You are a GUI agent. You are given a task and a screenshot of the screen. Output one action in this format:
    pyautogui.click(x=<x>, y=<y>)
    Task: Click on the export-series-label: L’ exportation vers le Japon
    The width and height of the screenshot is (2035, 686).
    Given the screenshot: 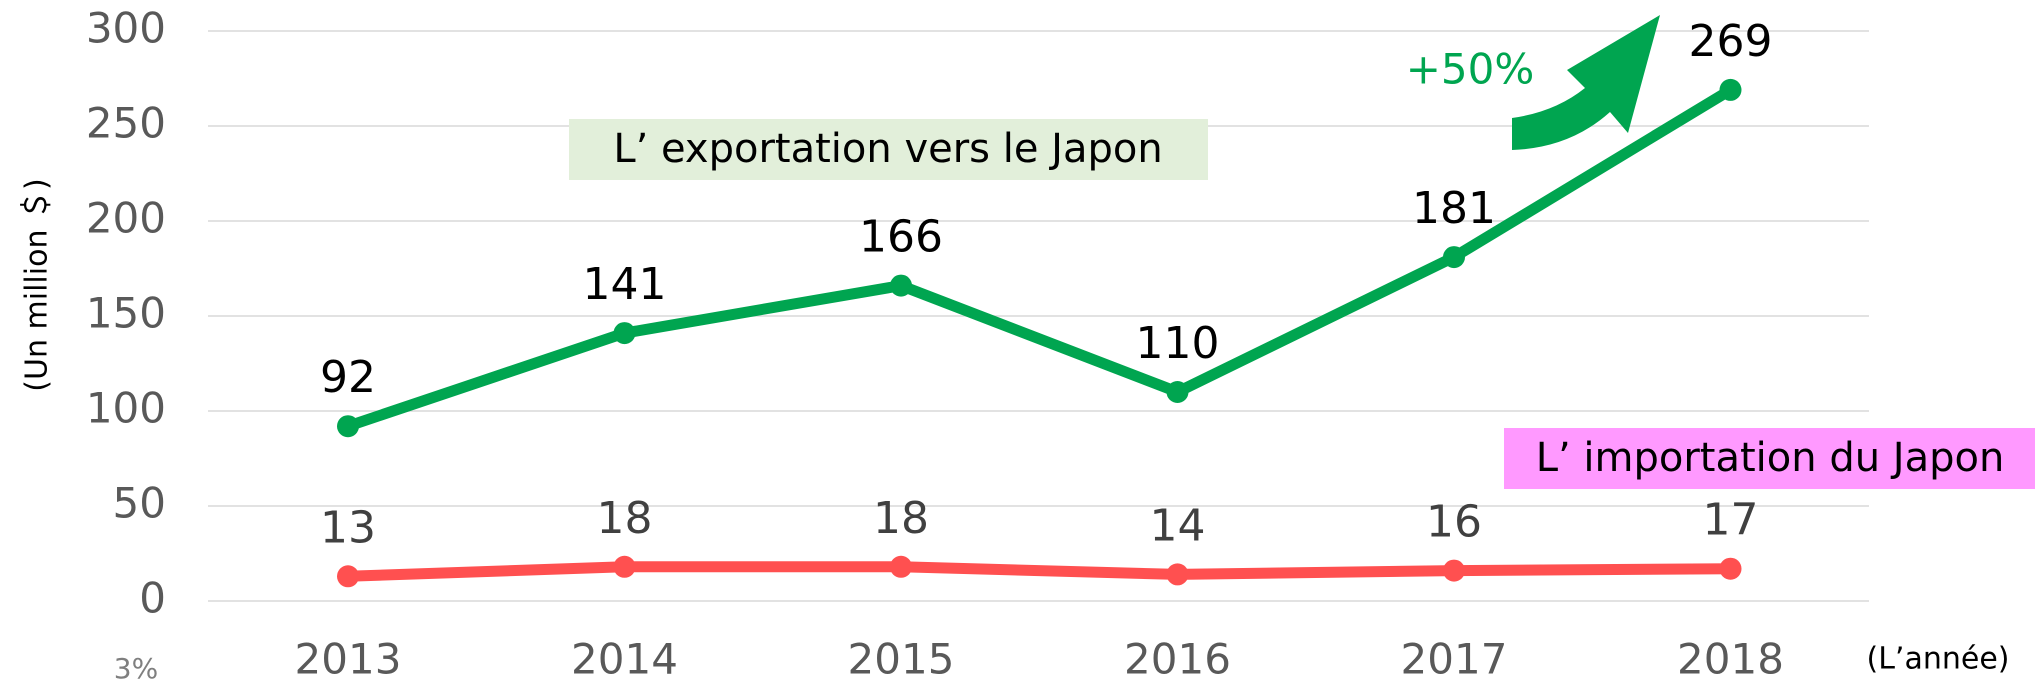 What is the action you would take?
    pyautogui.click(x=887, y=149)
    